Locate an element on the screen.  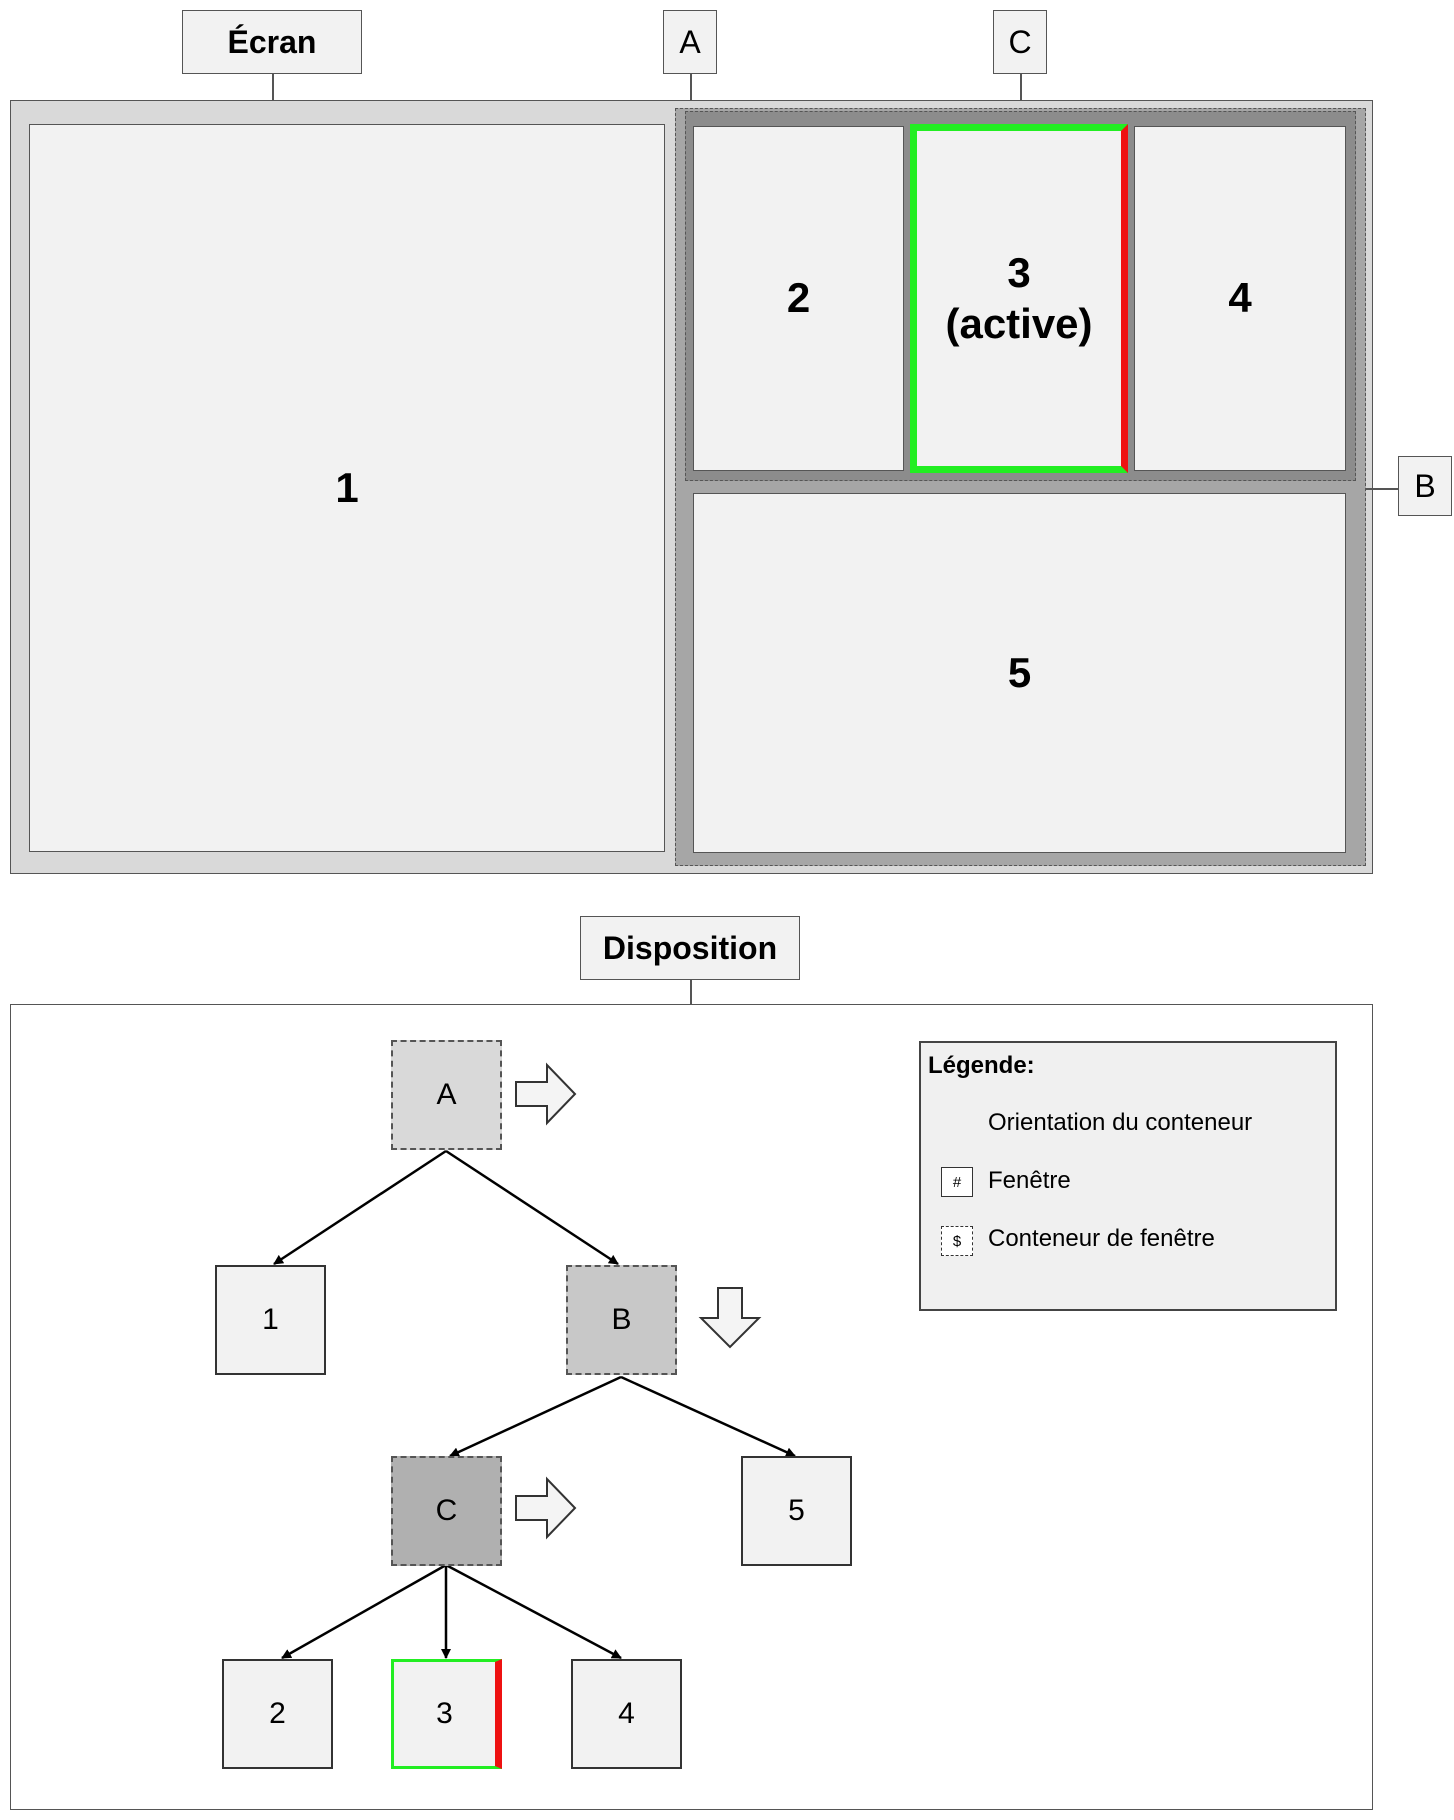
window-5-label: 5 is located at coordinates (1019, 672).